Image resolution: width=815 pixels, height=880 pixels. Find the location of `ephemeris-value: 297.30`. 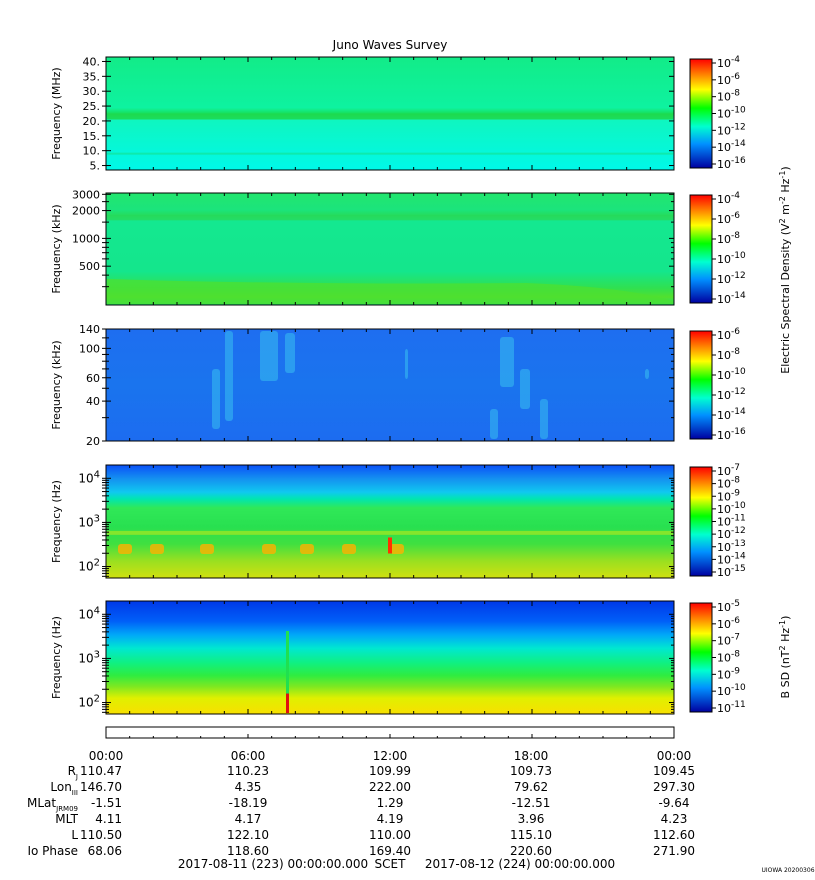

ephemeris-value: 297.30 is located at coordinates (674, 787).